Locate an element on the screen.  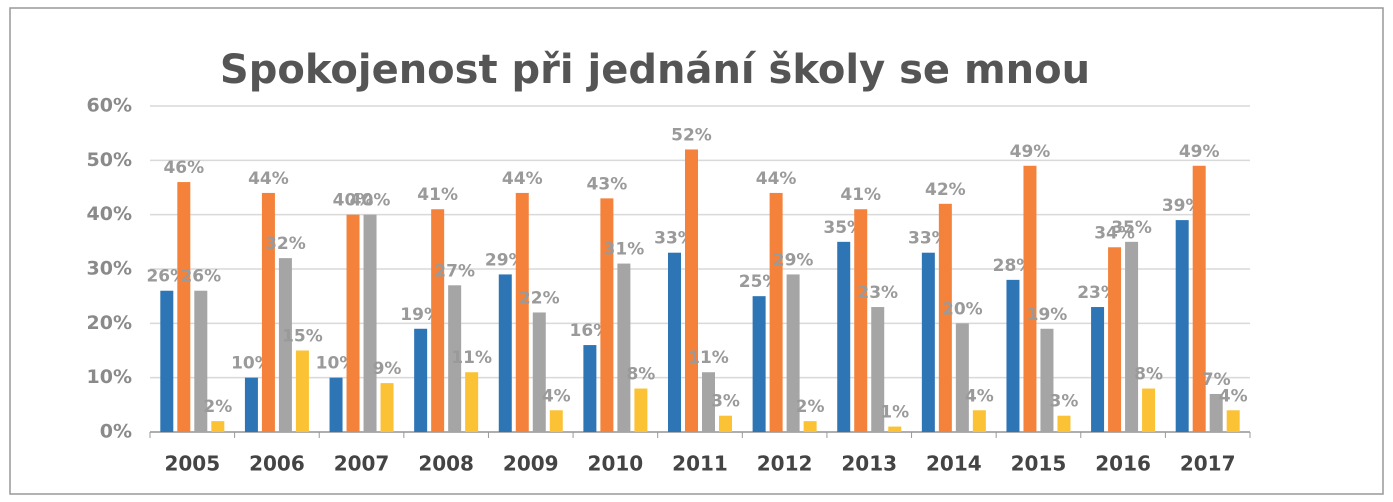
value-label: 25% is located at coordinates (759, 282).